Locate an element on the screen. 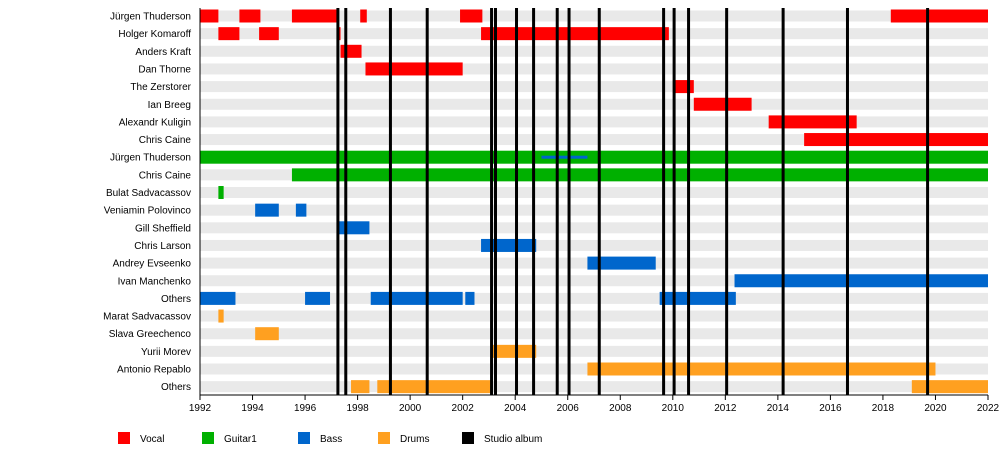 This screenshot has width=1000, height=455. x-tick-label: 2000 is located at coordinates (410, 408).